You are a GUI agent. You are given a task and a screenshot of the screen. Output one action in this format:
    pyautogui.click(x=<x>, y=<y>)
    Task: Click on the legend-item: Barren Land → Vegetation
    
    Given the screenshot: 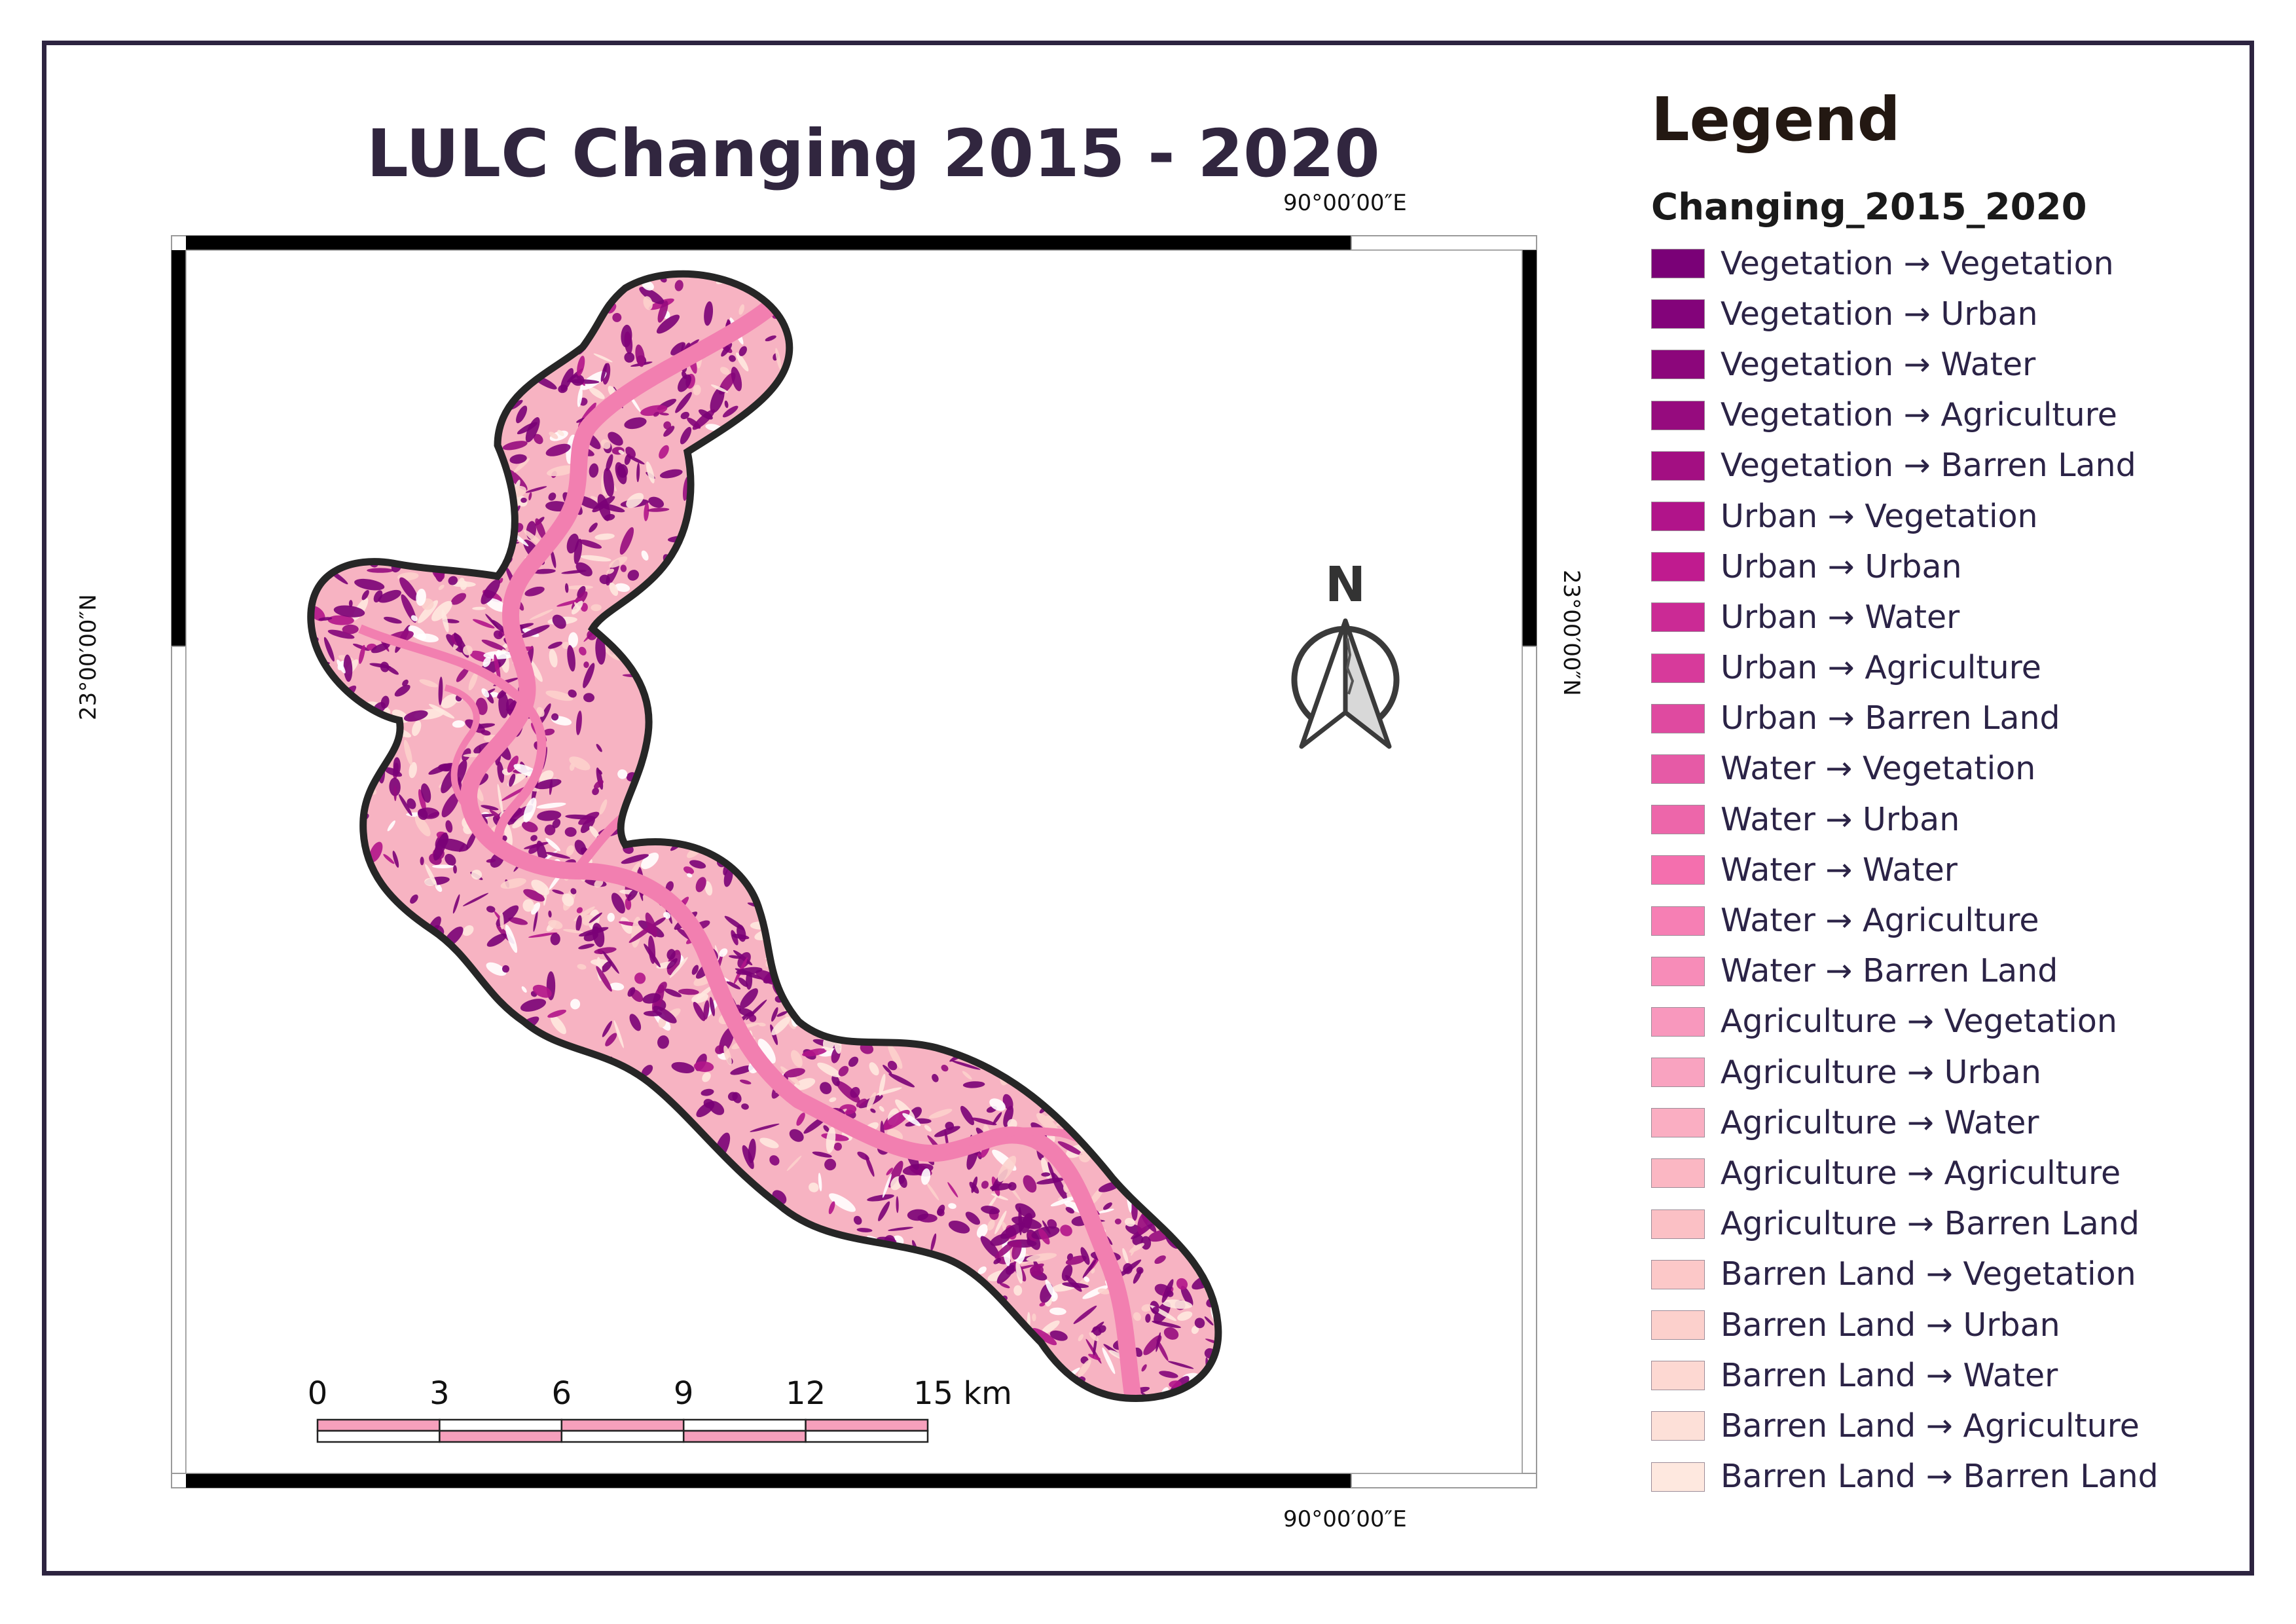 What is the action you would take?
    pyautogui.click(x=1905, y=1274)
    